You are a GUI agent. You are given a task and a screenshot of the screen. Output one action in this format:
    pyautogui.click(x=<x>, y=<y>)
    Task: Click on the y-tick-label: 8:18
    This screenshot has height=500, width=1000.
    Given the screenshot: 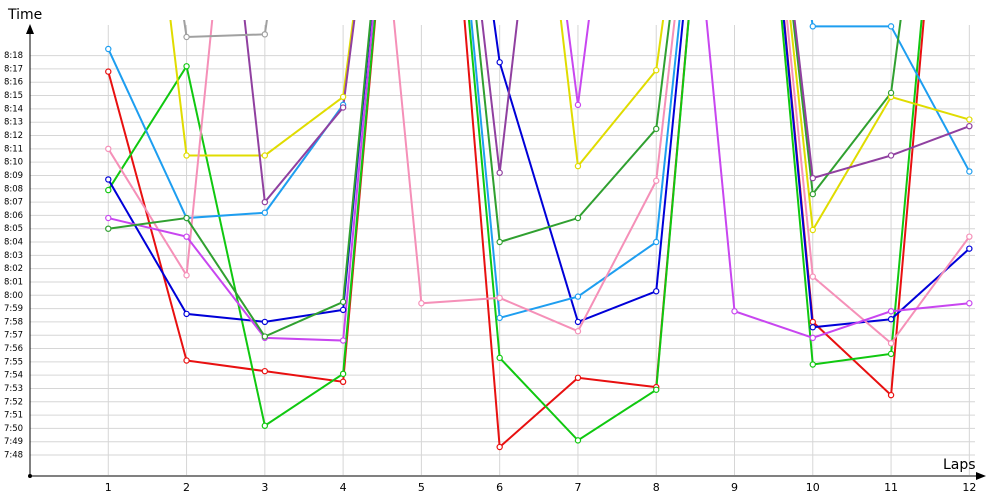 What is the action you would take?
    pyautogui.click(x=13, y=56)
    